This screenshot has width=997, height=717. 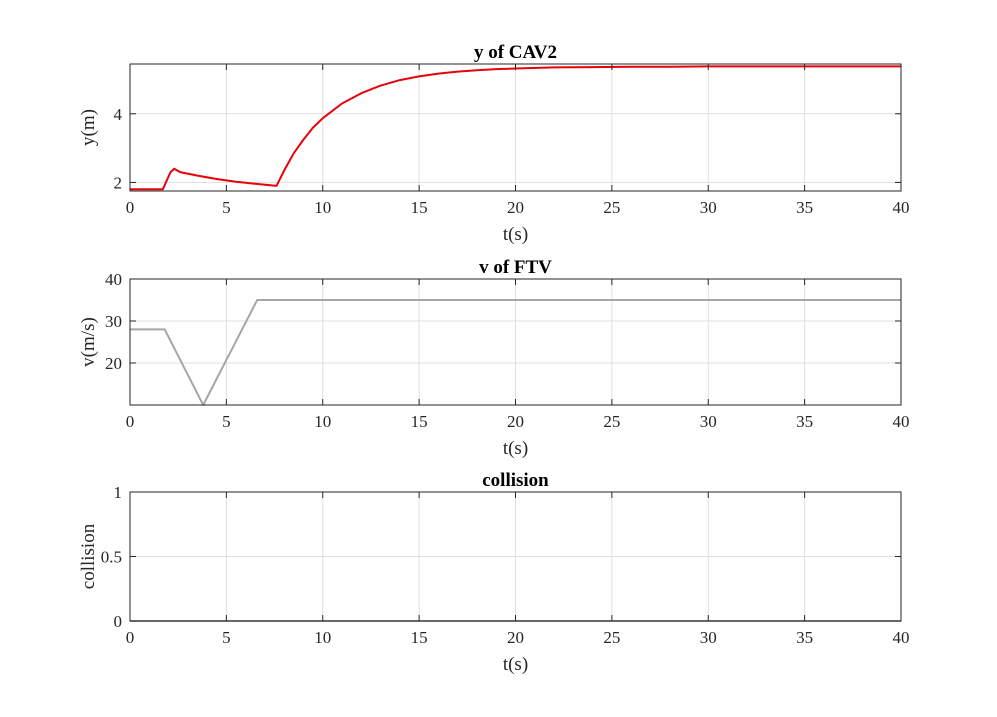 What do you see at coordinates (113, 363) in the screenshot?
I see `y-tick-label: 20` at bounding box center [113, 363].